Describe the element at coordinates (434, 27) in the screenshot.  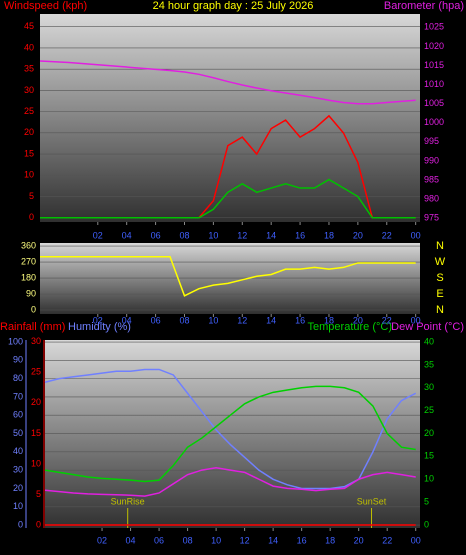
I see `y2-tick-label: 1025` at that location.